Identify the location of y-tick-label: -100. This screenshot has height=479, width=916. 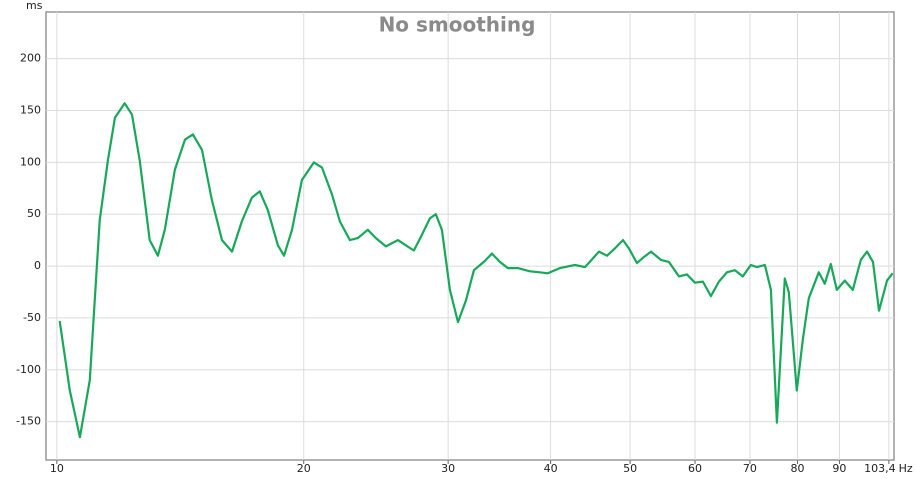
(28, 369).